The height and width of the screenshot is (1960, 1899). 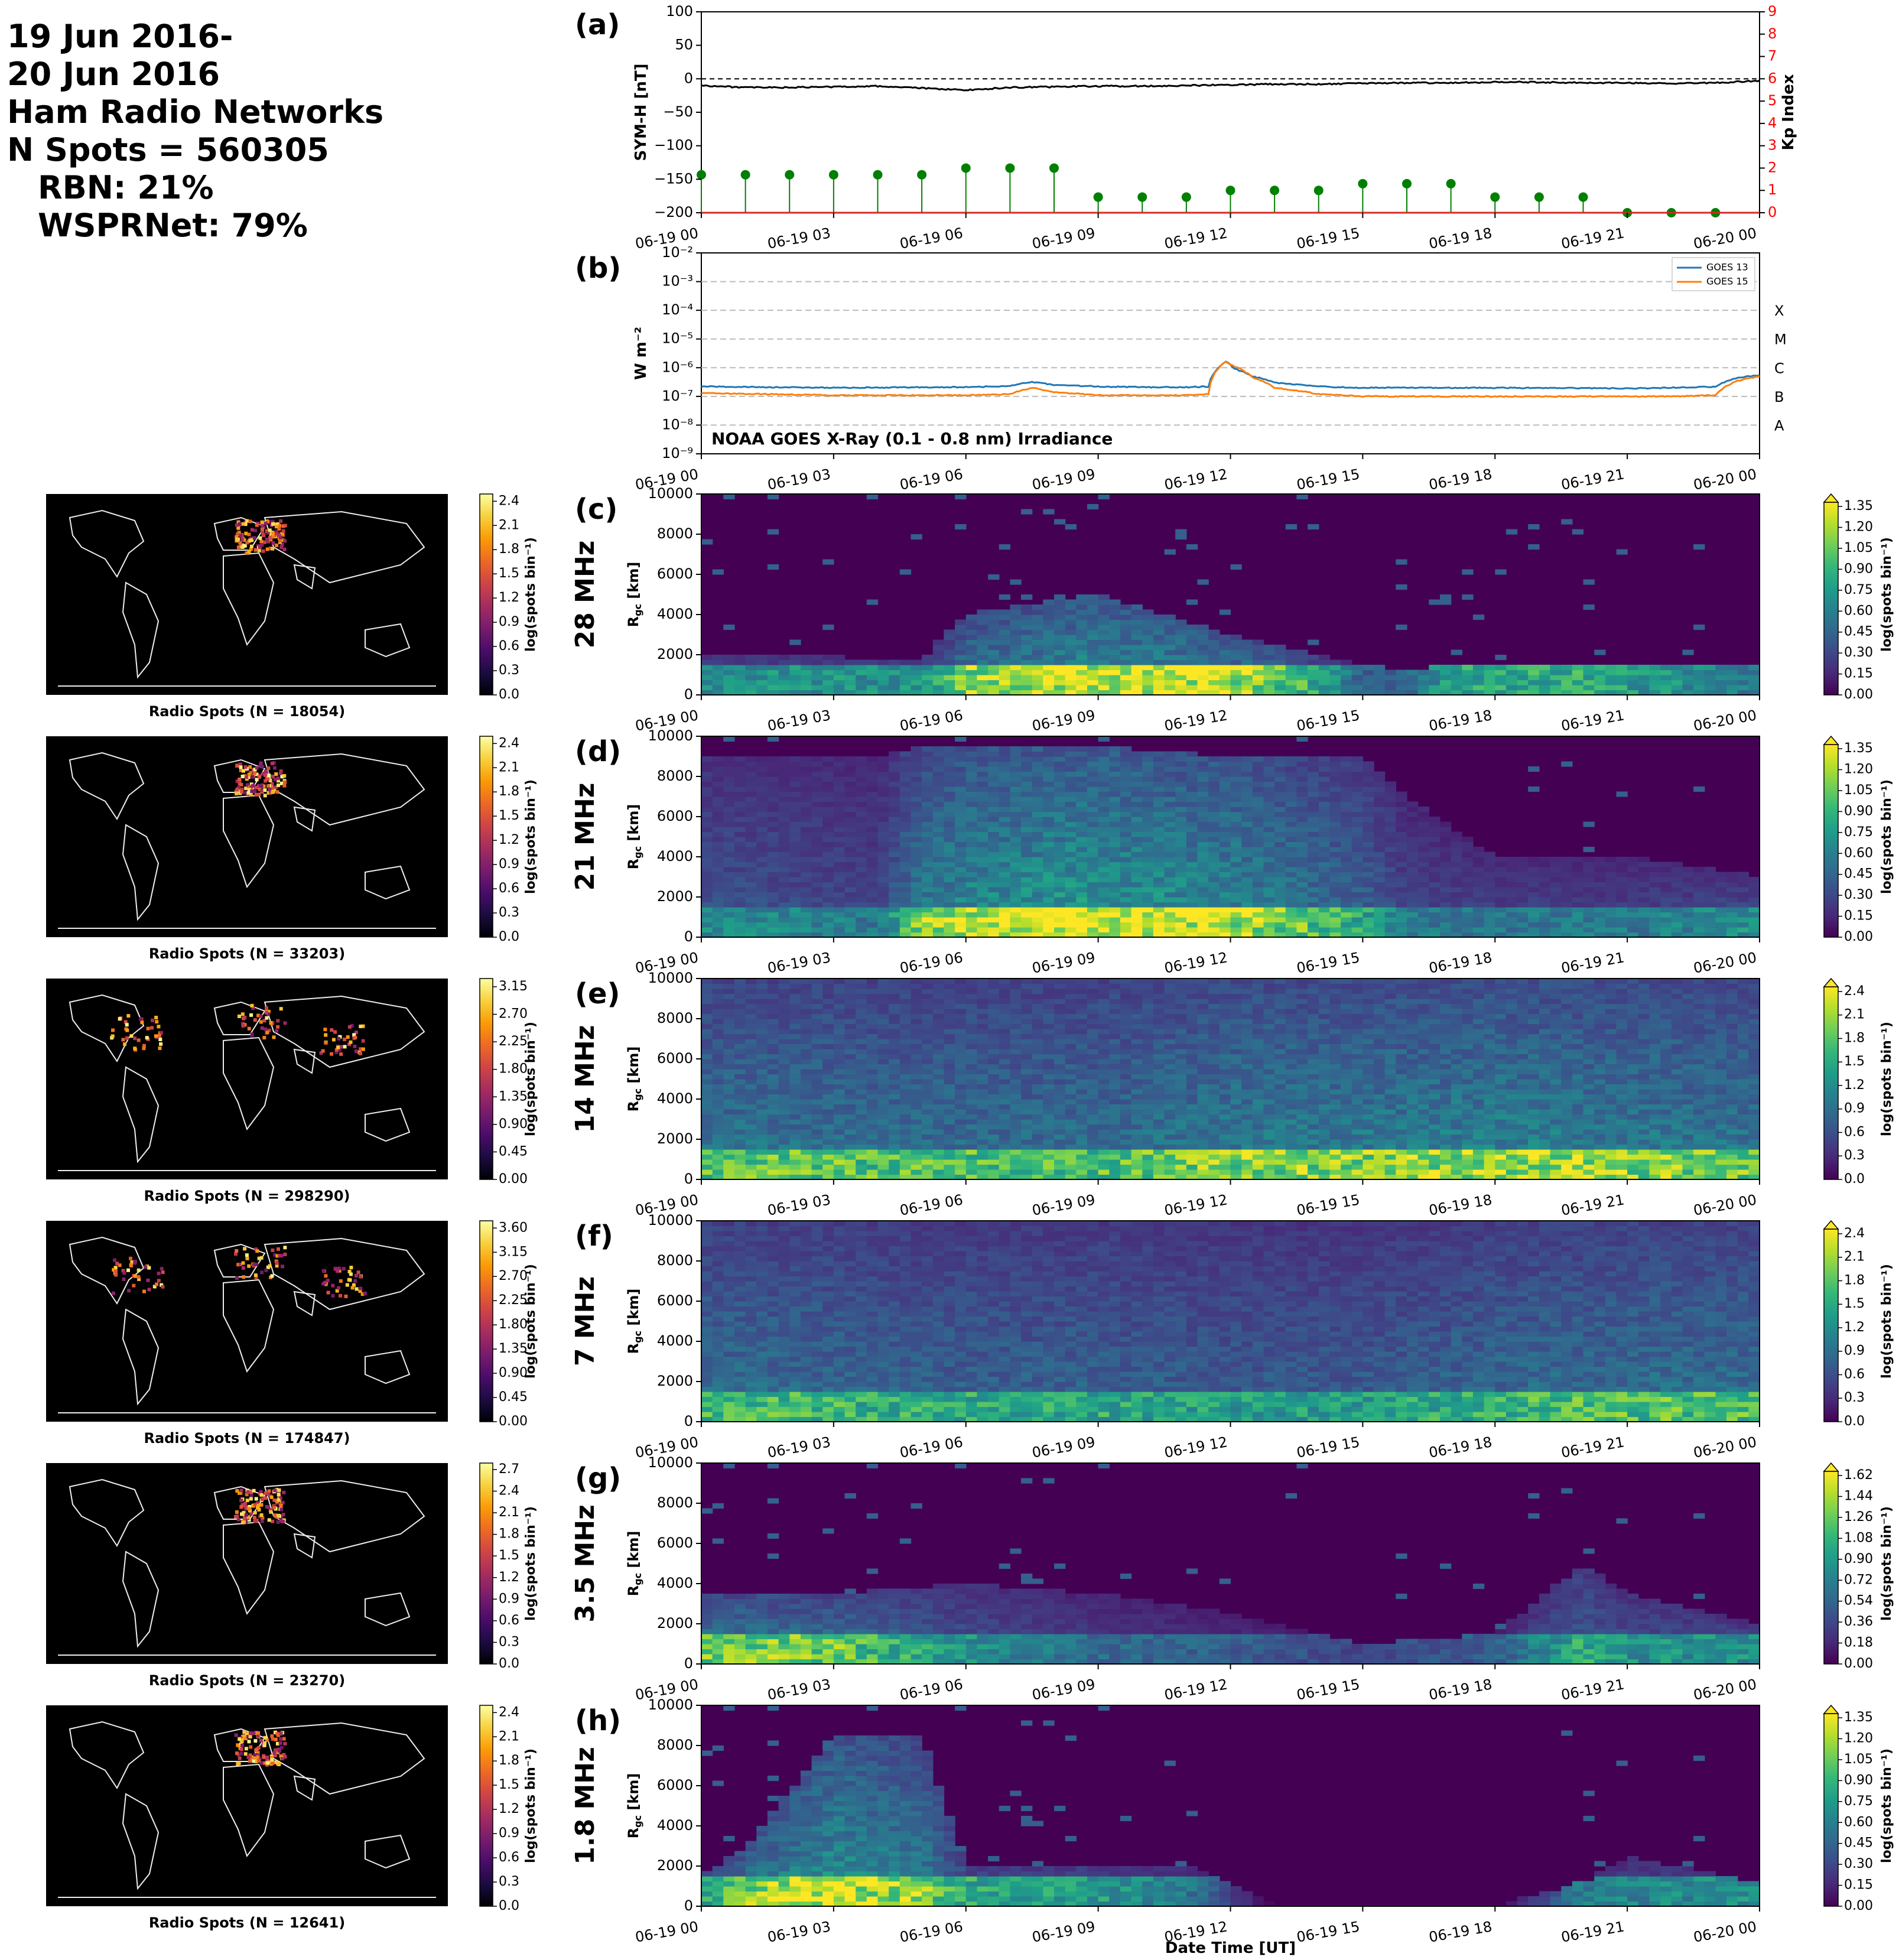 I want to click on x-tick-label: 06-19 06, so click(x=931, y=479).